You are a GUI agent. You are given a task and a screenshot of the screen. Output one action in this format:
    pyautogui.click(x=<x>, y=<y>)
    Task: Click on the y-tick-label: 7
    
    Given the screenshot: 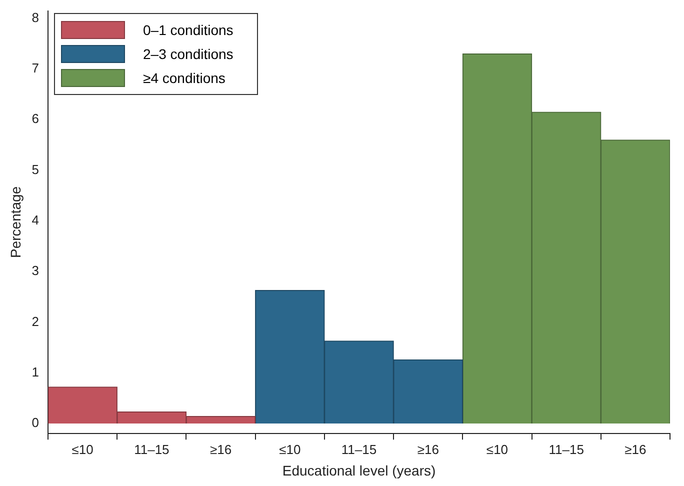 What is the action you would take?
    pyautogui.click(x=36, y=68)
    